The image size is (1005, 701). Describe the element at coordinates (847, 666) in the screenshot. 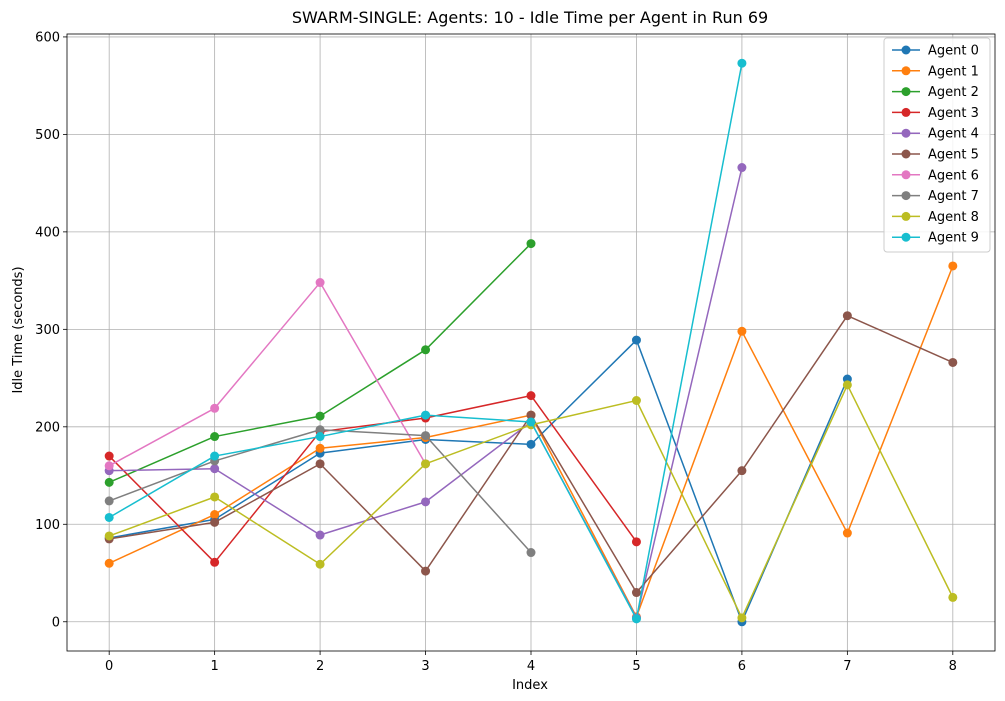

I see `x-tick-label: 7` at that location.